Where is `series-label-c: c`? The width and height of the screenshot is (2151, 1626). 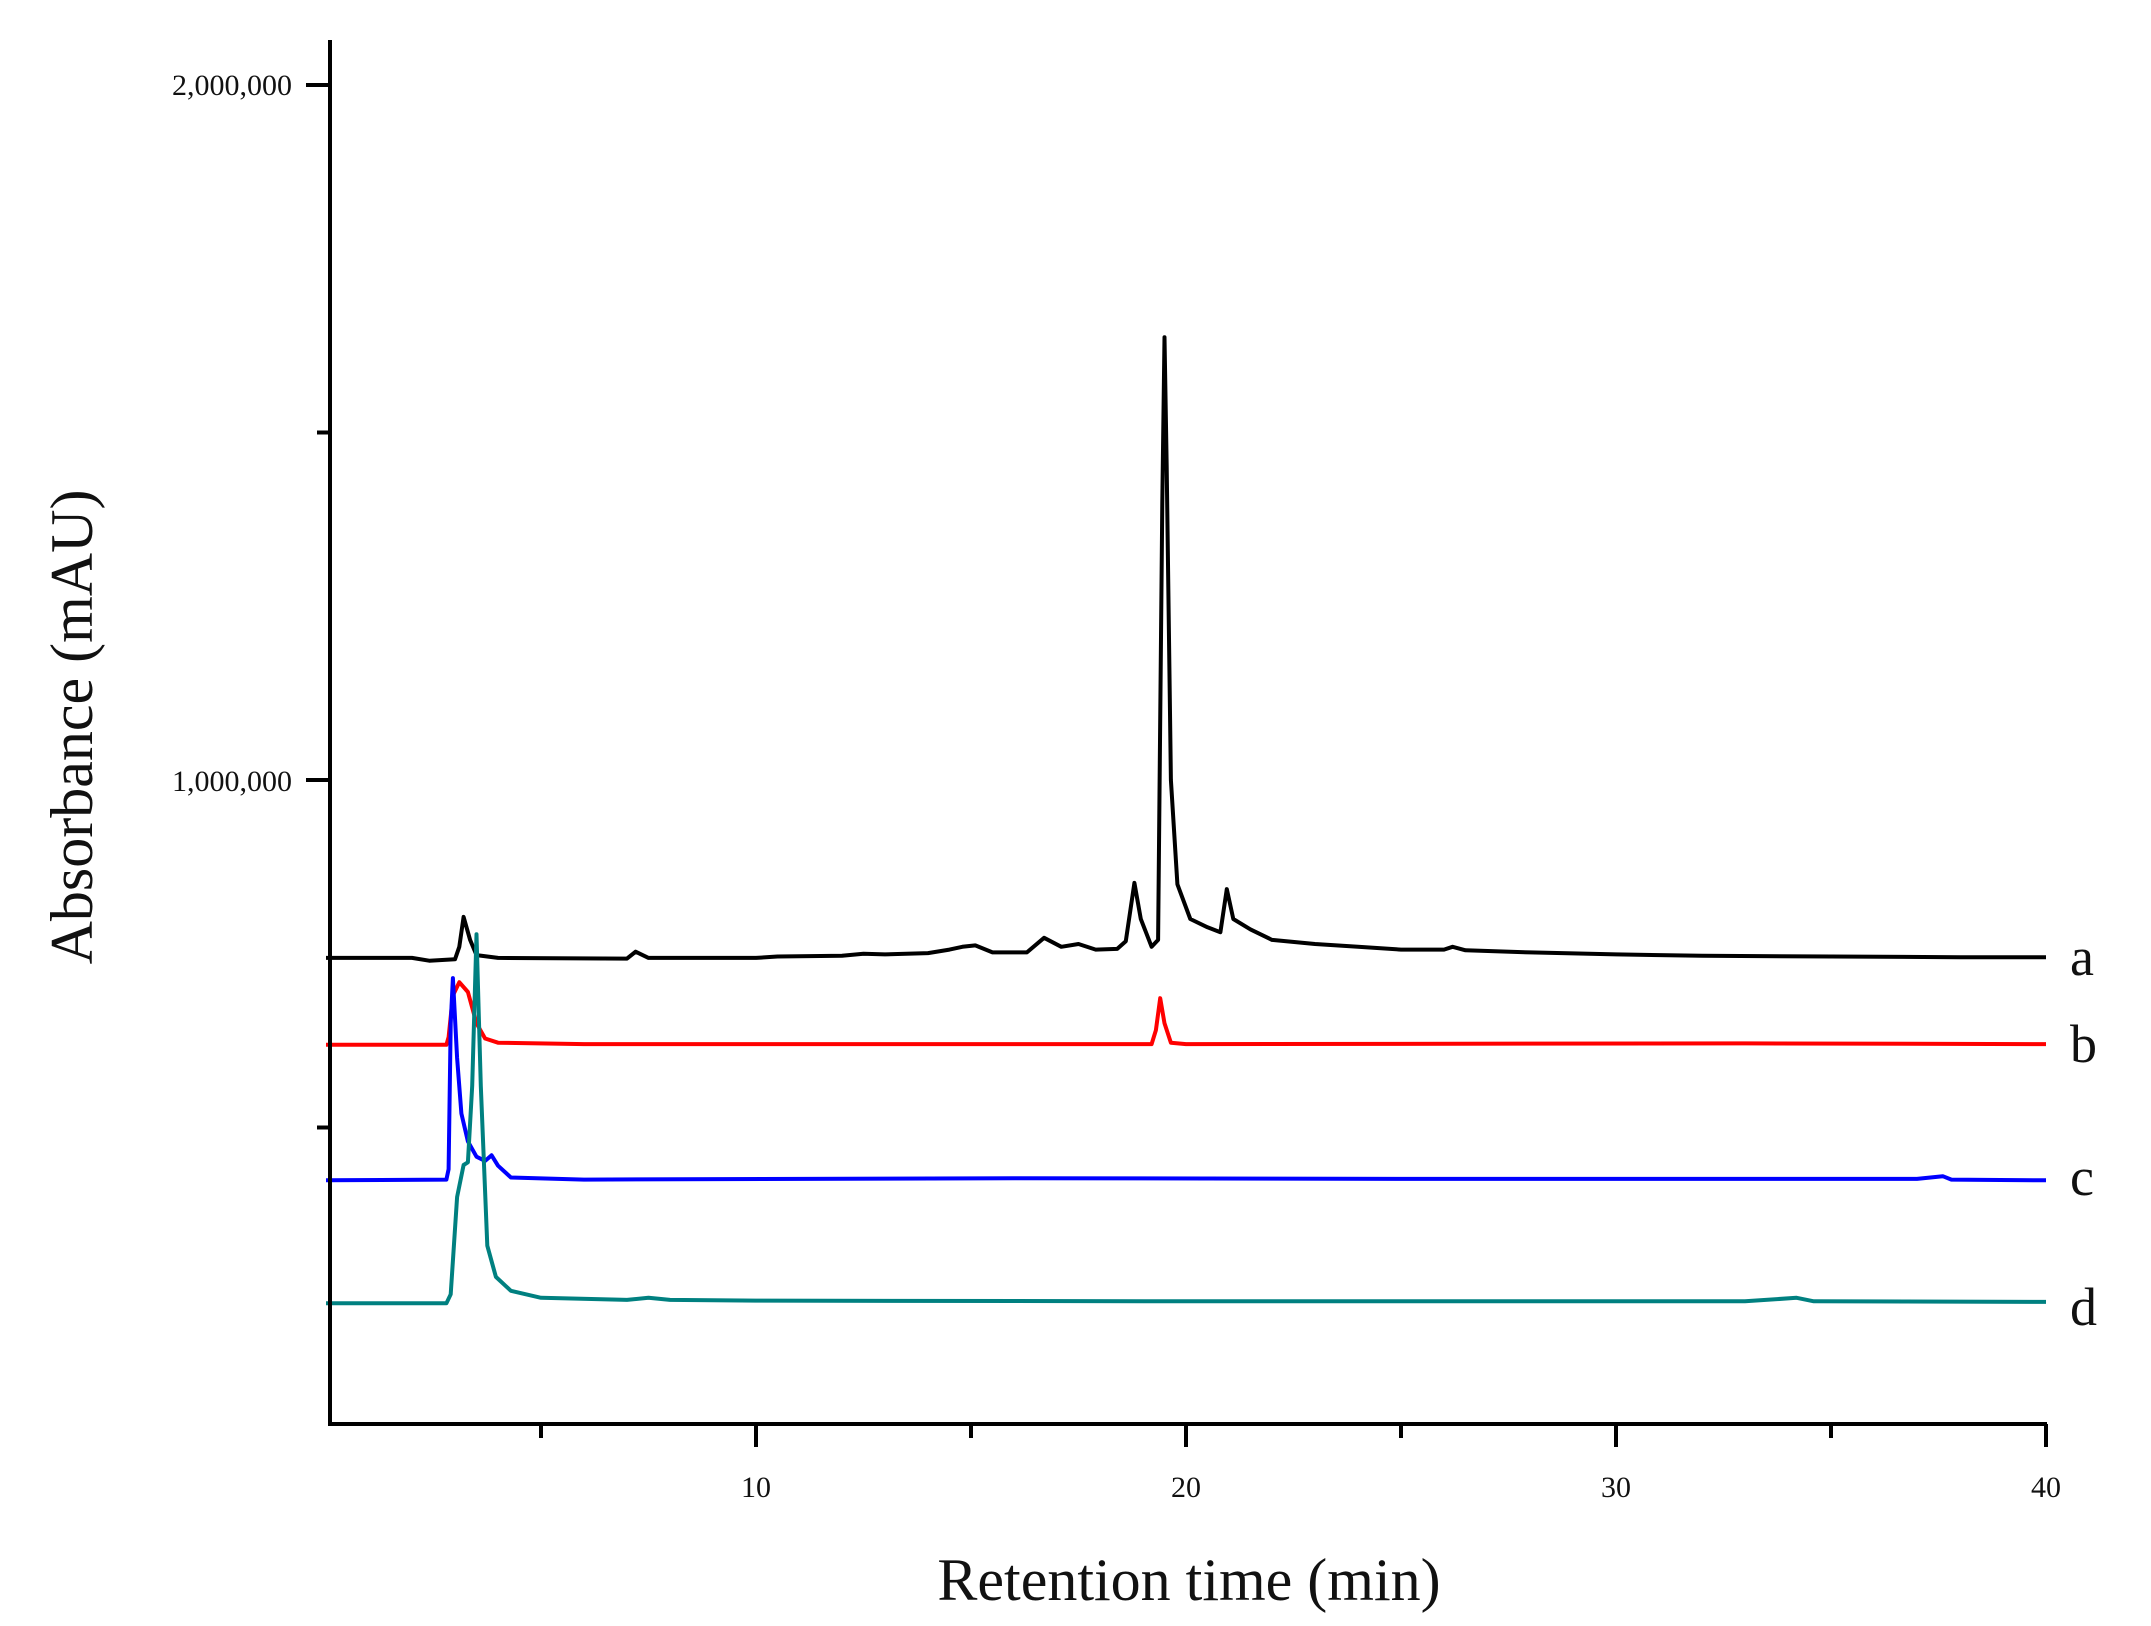 series-label-c: c is located at coordinates (2082, 1177).